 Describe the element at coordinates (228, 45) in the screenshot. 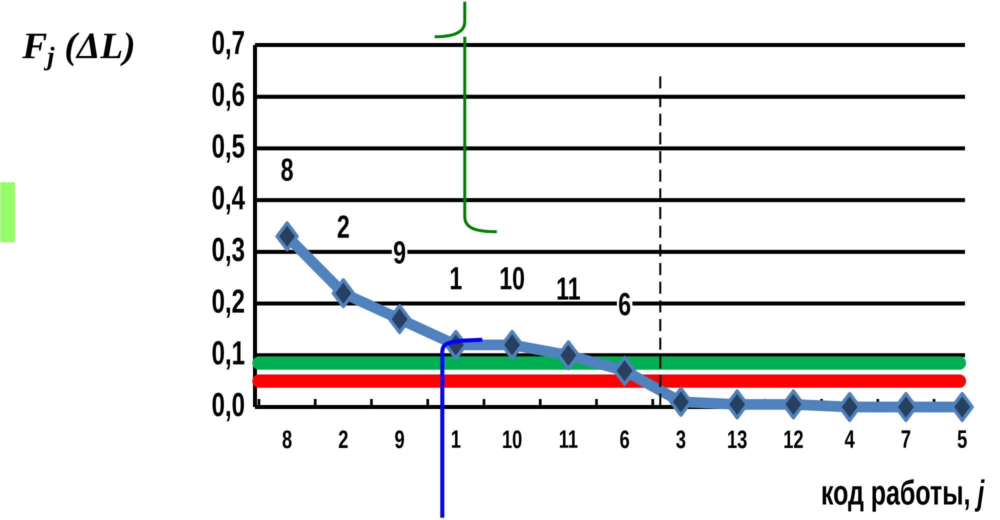

I see `y-tick-label: 0,7` at that location.